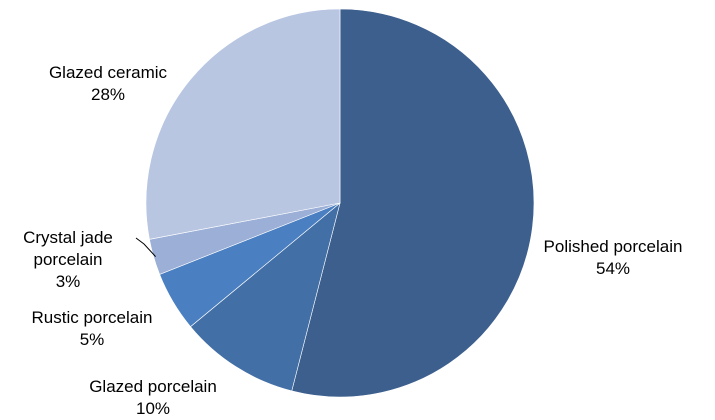 The width and height of the screenshot is (715, 420). I want to click on slice-name-glazed-ceramic: Glazed ceramic, so click(108, 72).